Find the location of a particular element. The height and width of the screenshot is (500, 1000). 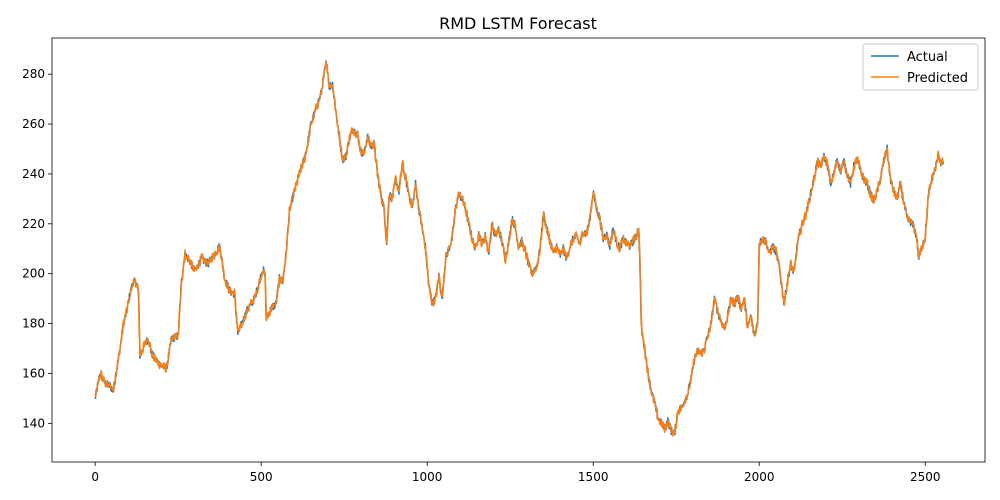

legend-label-predicted: Predicted is located at coordinates (937, 78).